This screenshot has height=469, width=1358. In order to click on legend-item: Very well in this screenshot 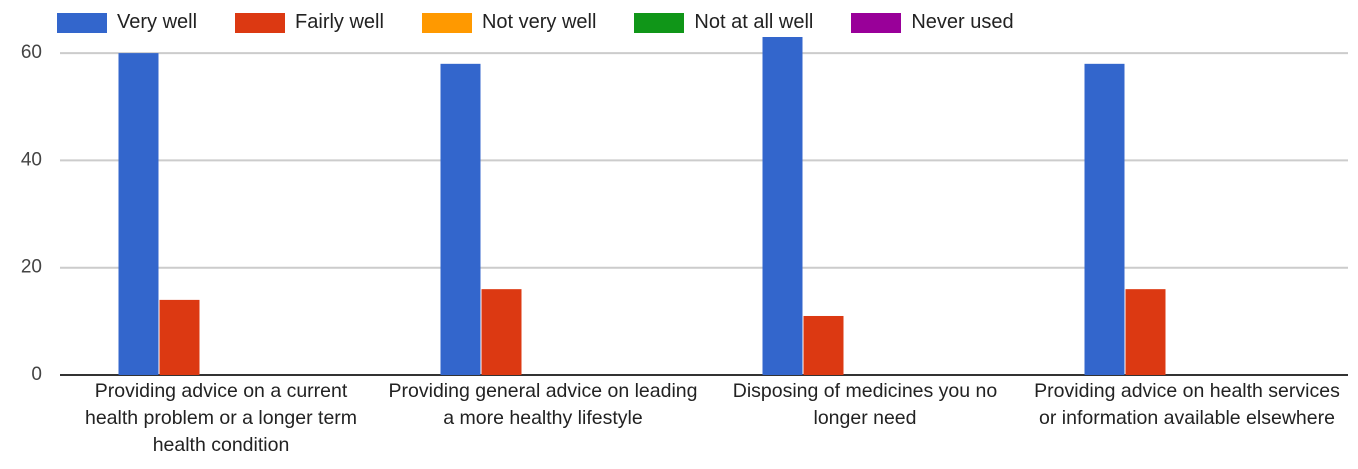, I will do `click(127, 22)`.